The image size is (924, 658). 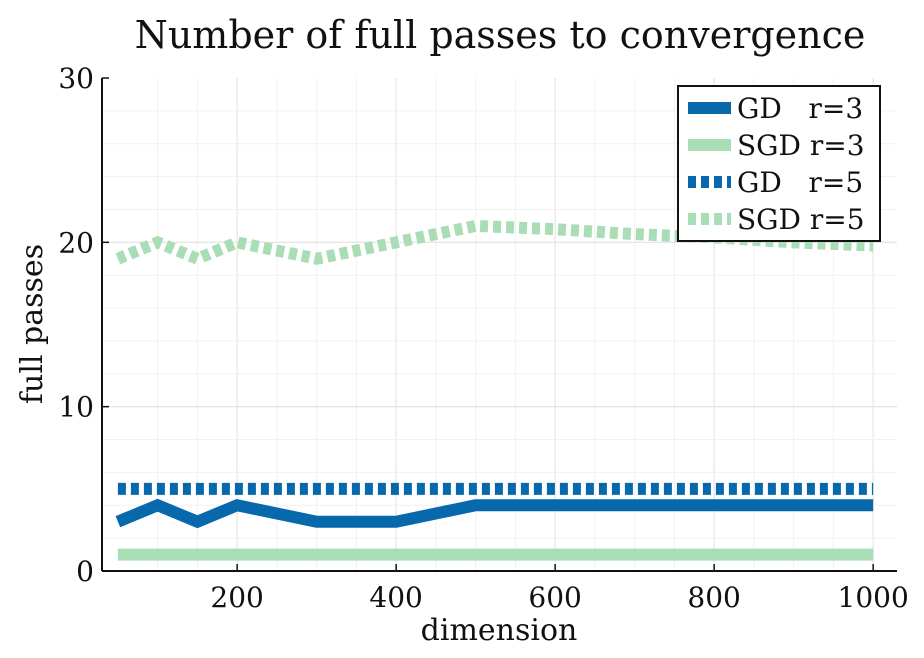 What do you see at coordinates (76, 407) in the screenshot?
I see `y-tick-label: 10` at bounding box center [76, 407].